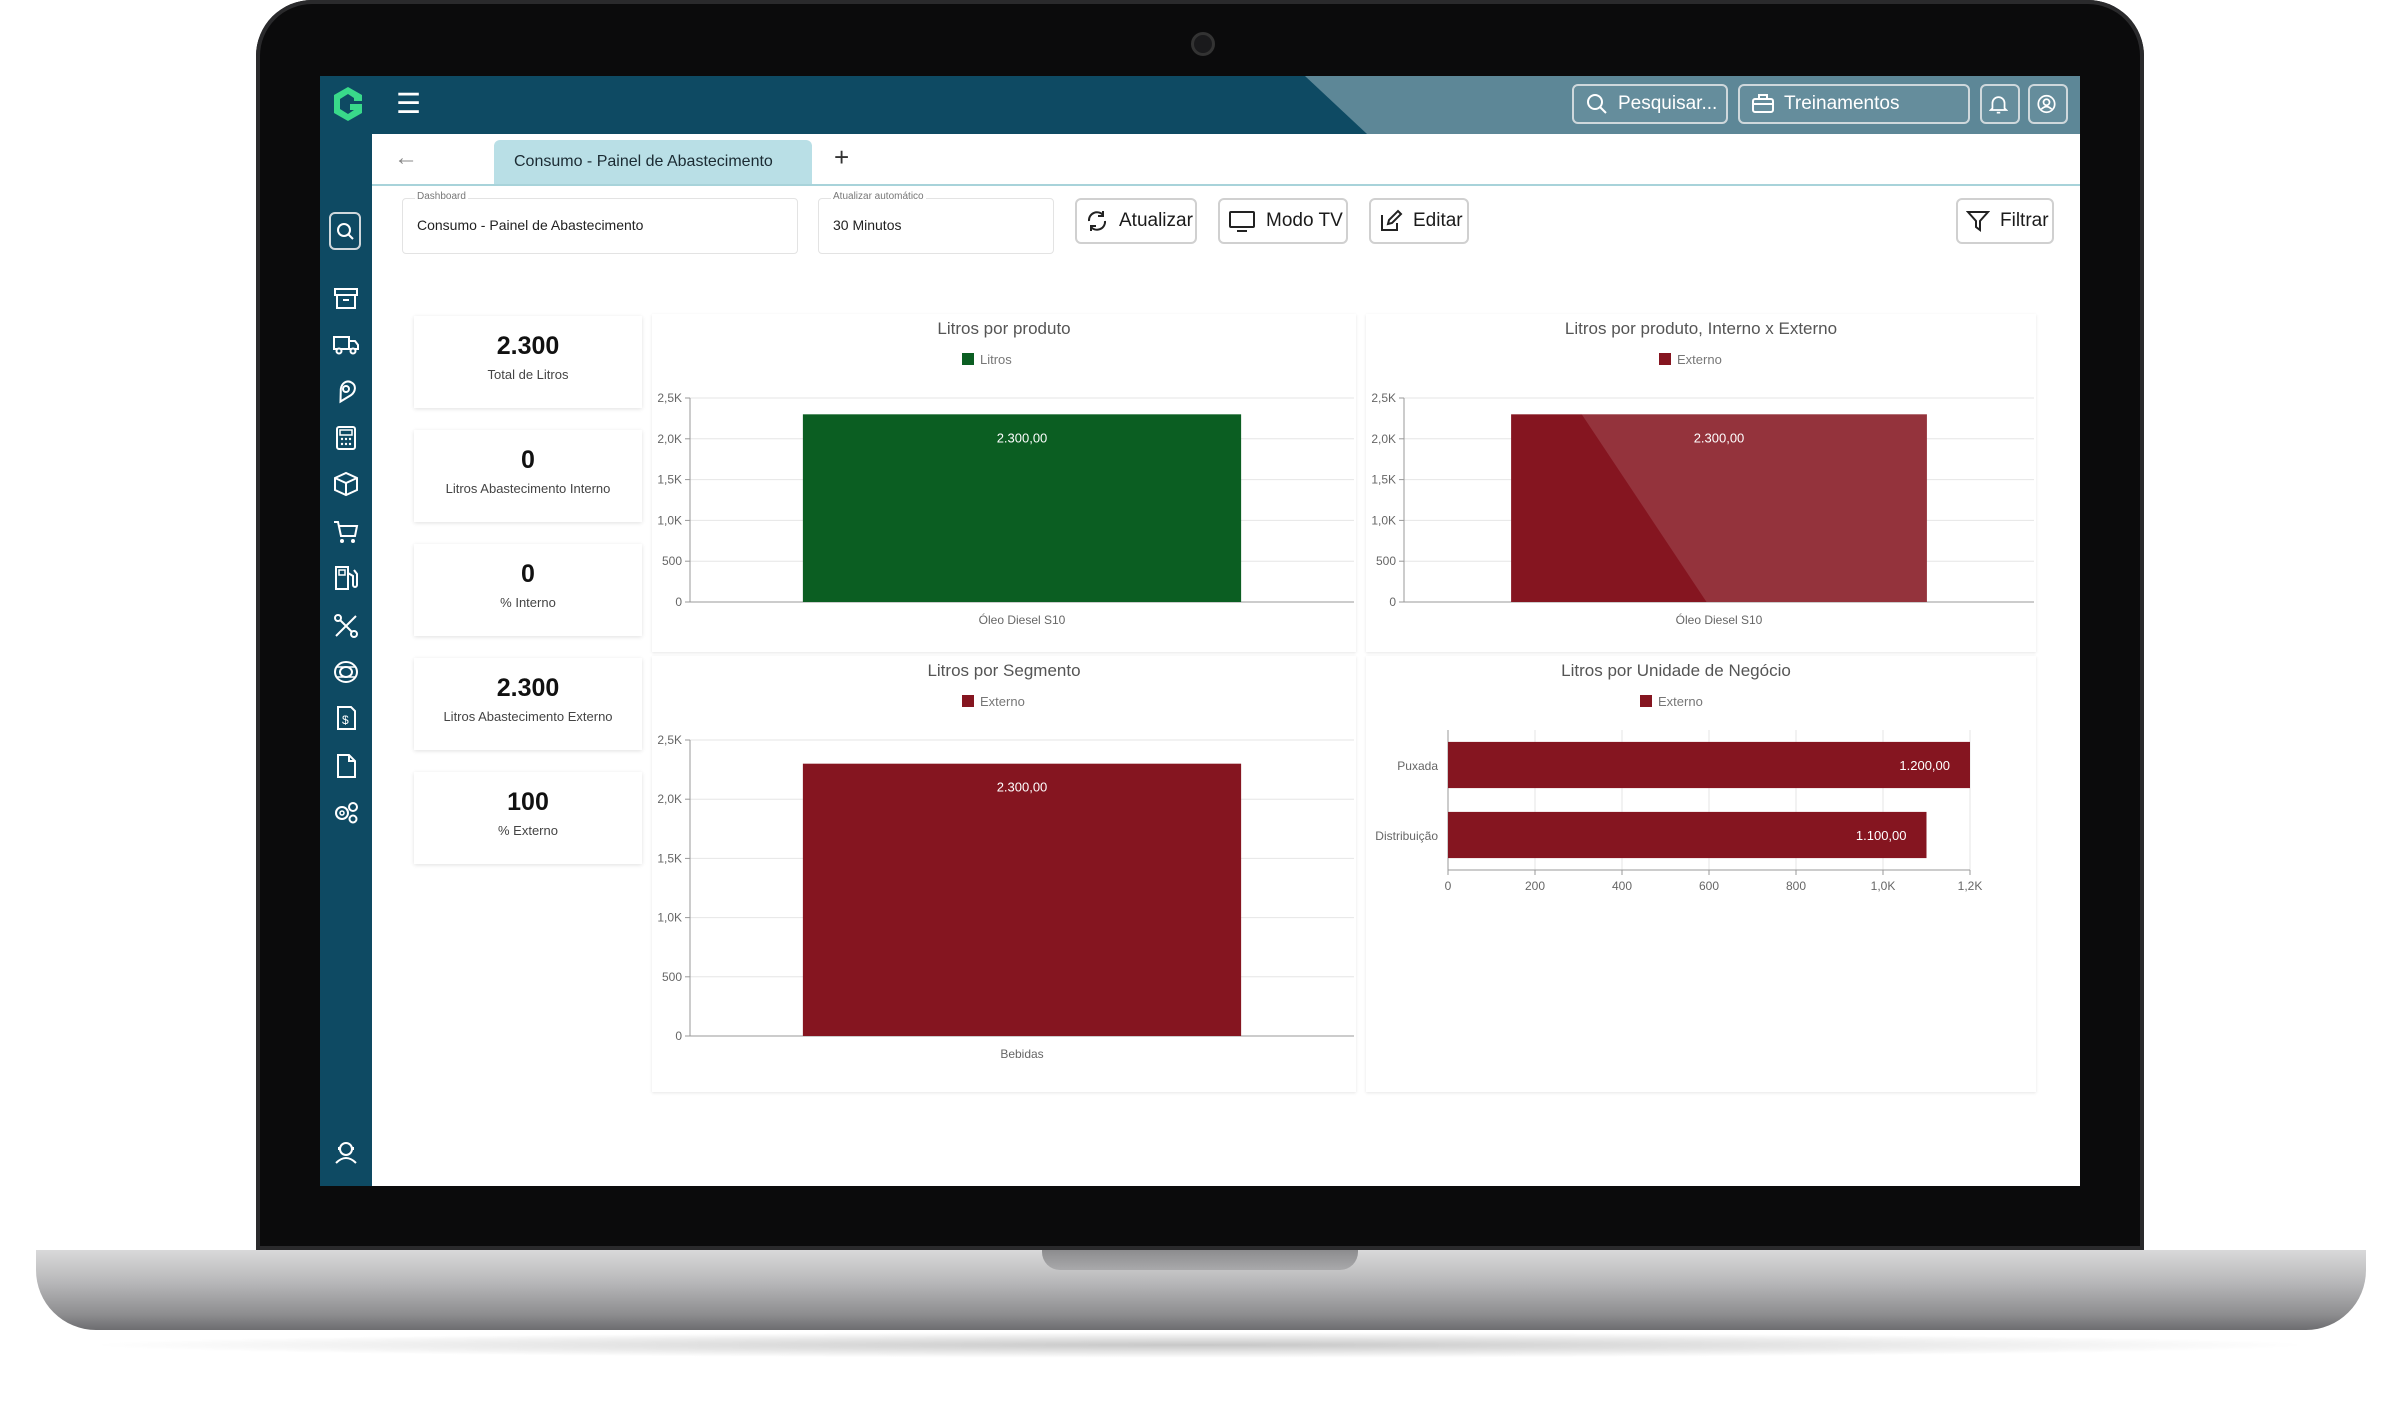  Describe the element at coordinates (1978, 221) in the screenshot. I see `filter-icon` at that location.